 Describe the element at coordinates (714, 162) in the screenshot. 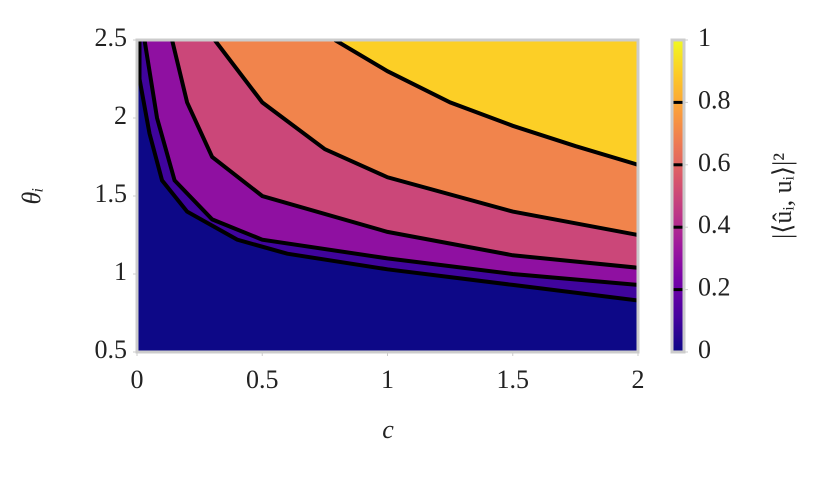

I see `colorbar-tick-label: 0.6` at that location.